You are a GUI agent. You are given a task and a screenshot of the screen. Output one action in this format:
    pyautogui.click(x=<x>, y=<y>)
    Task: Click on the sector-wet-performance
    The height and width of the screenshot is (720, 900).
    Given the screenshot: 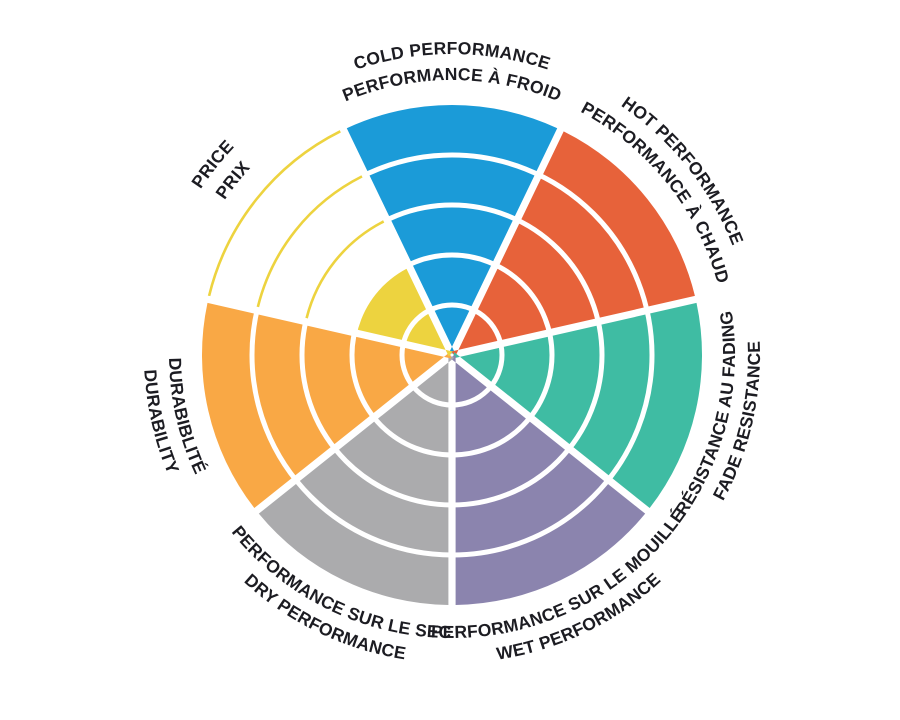 What is the action you would take?
    pyautogui.click(x=547, y=480)
    